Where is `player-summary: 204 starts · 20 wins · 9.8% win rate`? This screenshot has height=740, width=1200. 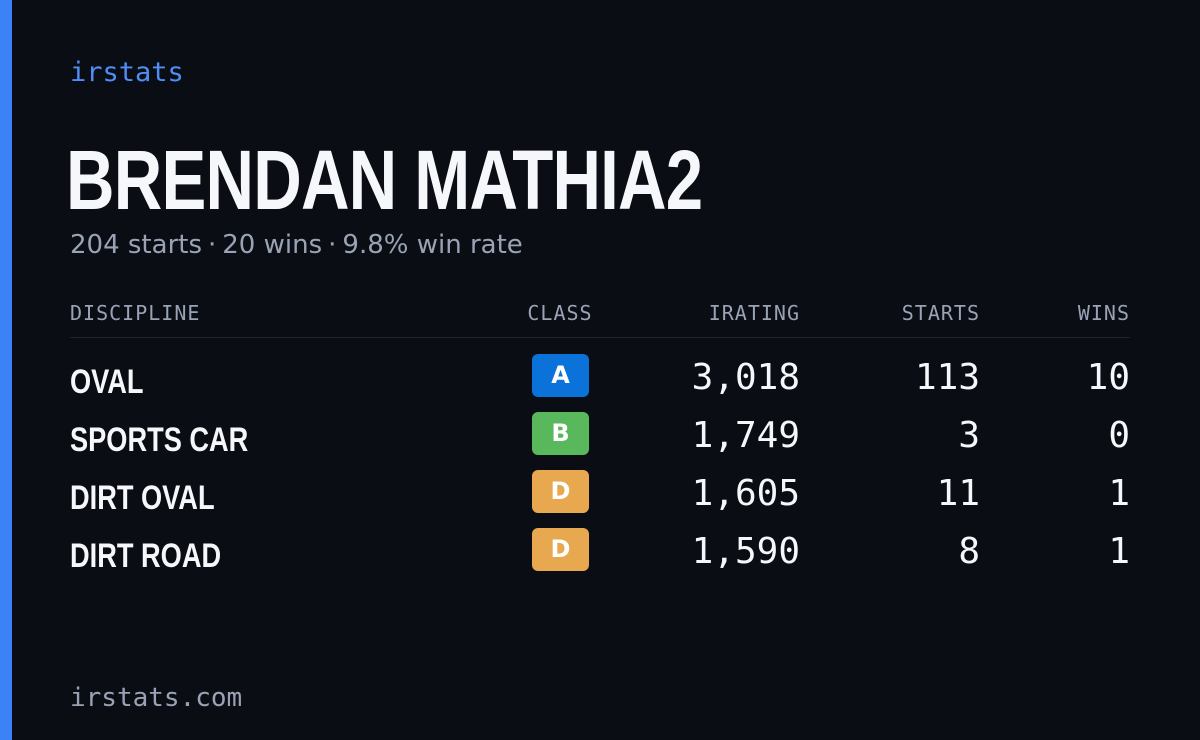
player-summary: 204 starts · 20 wins · 9.8% win rate is located at coordinates (296, 245).